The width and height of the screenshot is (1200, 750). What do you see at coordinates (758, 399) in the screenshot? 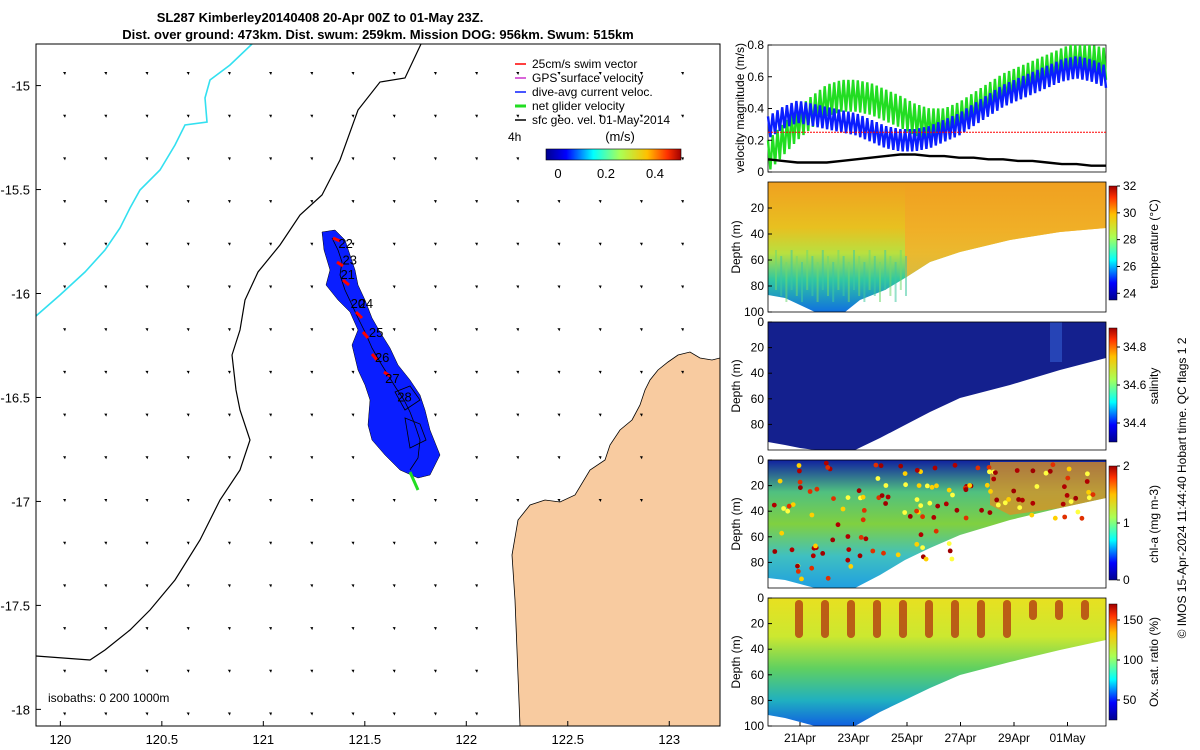
I see `salY-label-3: 60` at bounding box center [758, 399].